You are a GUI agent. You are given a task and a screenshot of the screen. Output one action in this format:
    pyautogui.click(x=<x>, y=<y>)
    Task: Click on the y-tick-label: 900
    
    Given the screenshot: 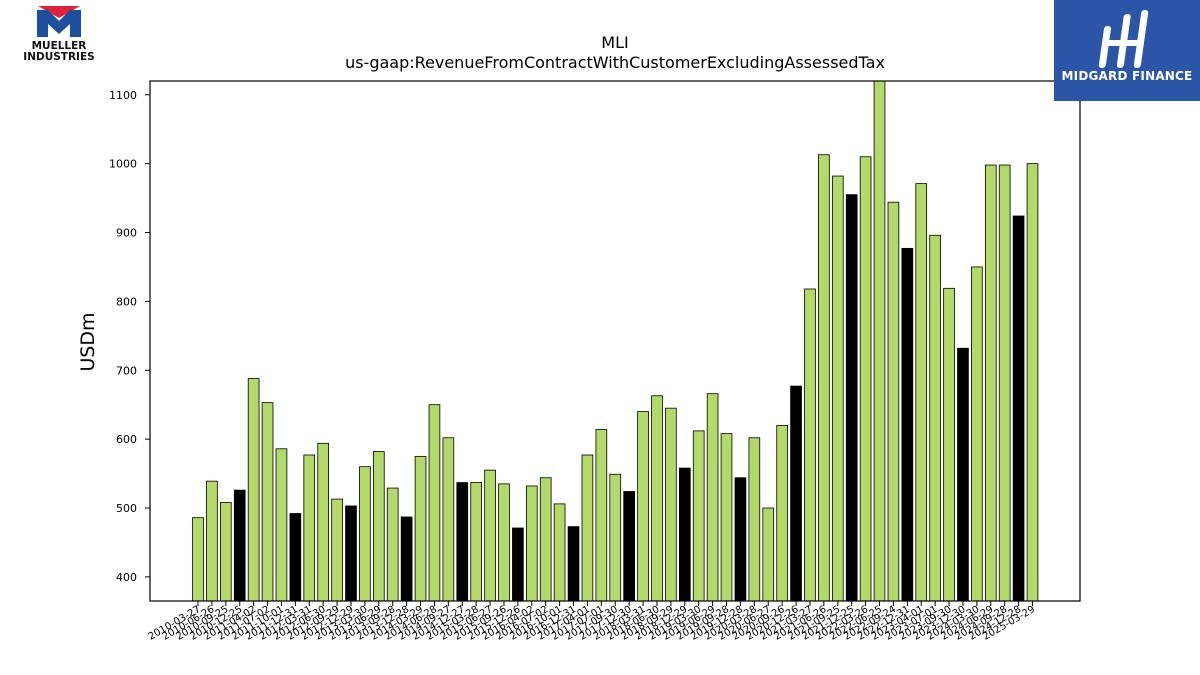 What is the action you would take?
    pyautogui.click(x=126, y=233)
    